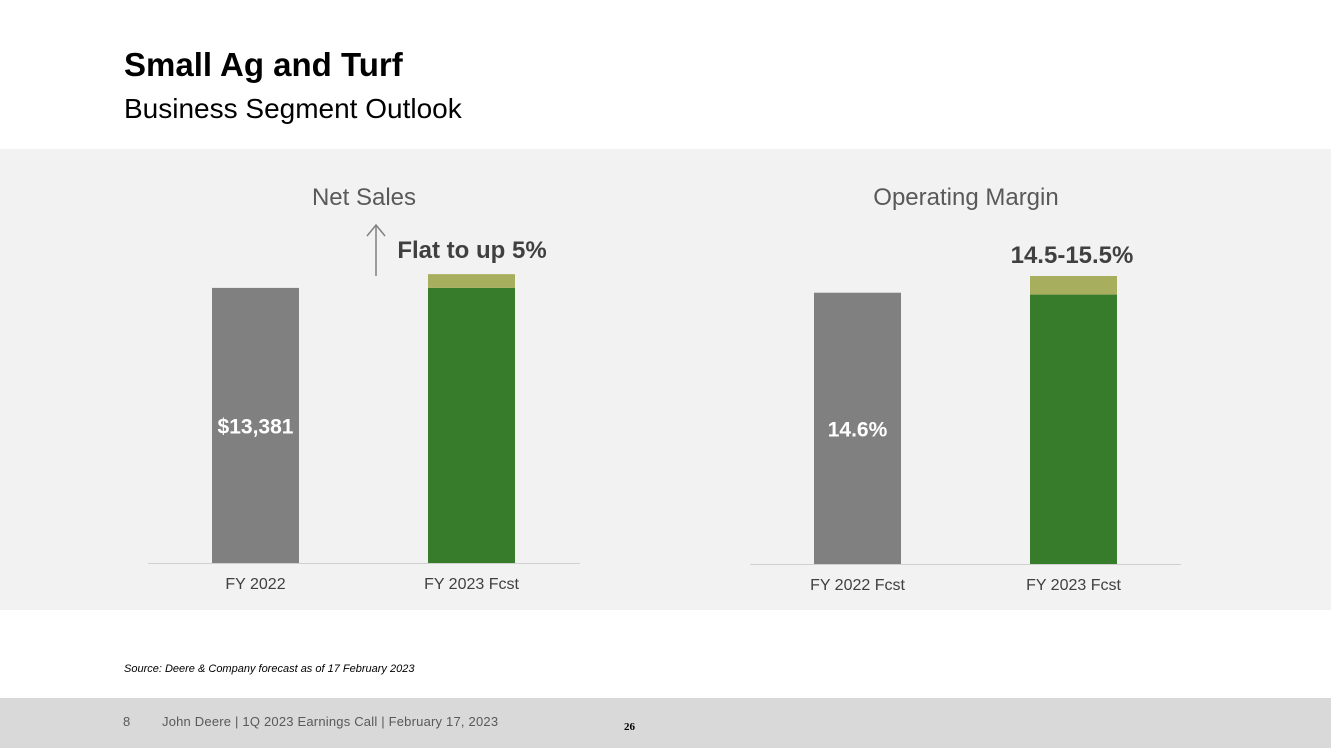 This screenshot has height=748, width=1331. I want to click on footer-page-number: 8, so click(127, 721).